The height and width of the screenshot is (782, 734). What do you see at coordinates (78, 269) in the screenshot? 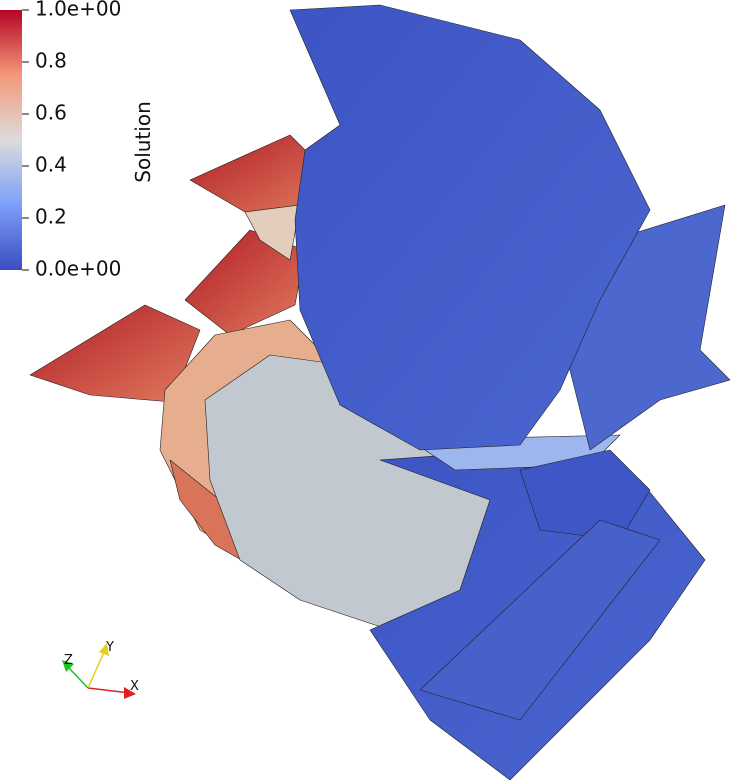
I see `colorbar-tick-label: 0.0e+00` at bounding box center [78, 269].